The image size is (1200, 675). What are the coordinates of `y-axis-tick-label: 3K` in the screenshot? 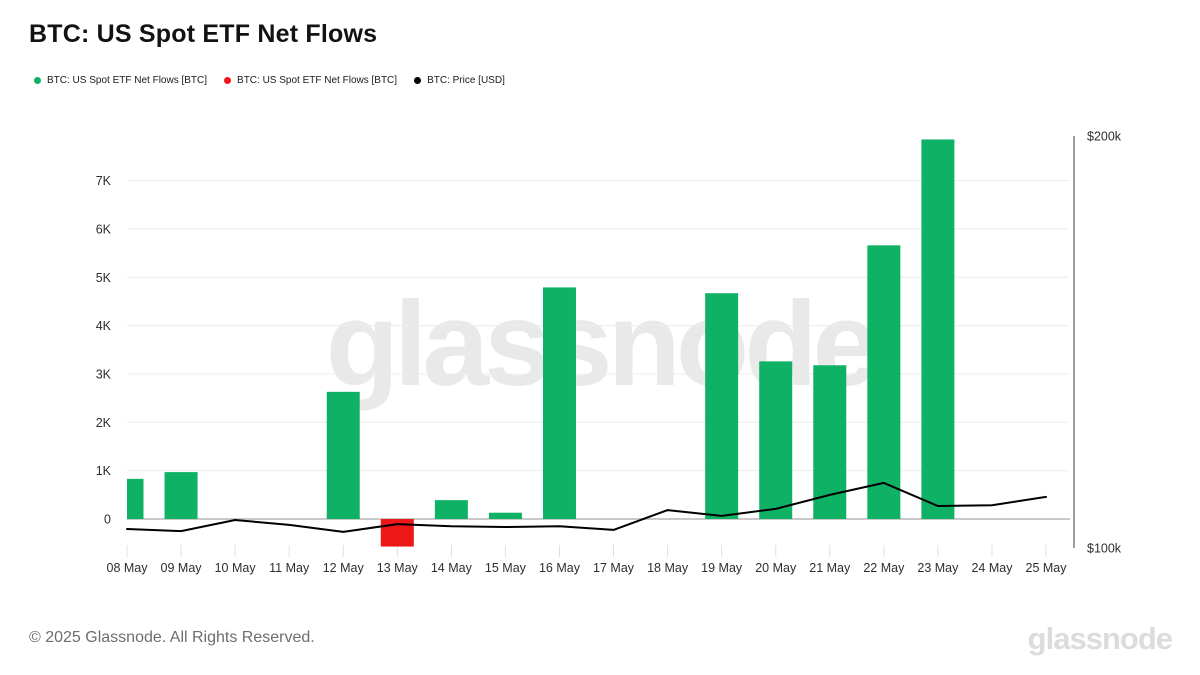 It's located at (104, 374).